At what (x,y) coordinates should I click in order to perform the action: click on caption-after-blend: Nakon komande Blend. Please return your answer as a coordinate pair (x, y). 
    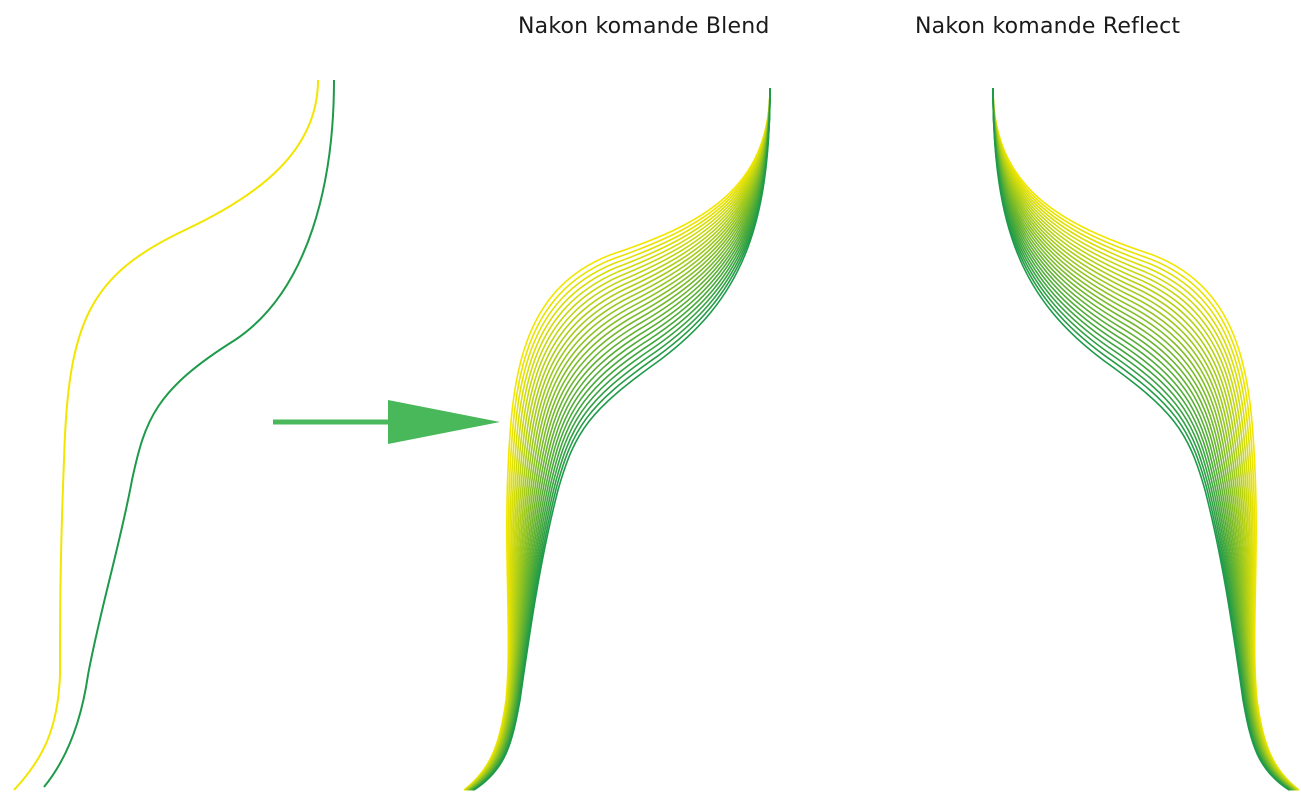
    Looking at the image, I should click on (644, 26).